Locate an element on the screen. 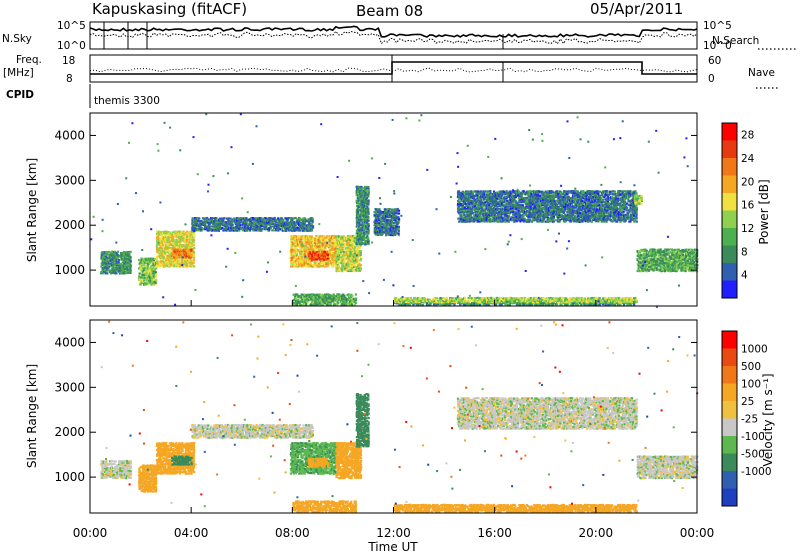  nave-tick-high: 60 is located at coordinates (714, 61).